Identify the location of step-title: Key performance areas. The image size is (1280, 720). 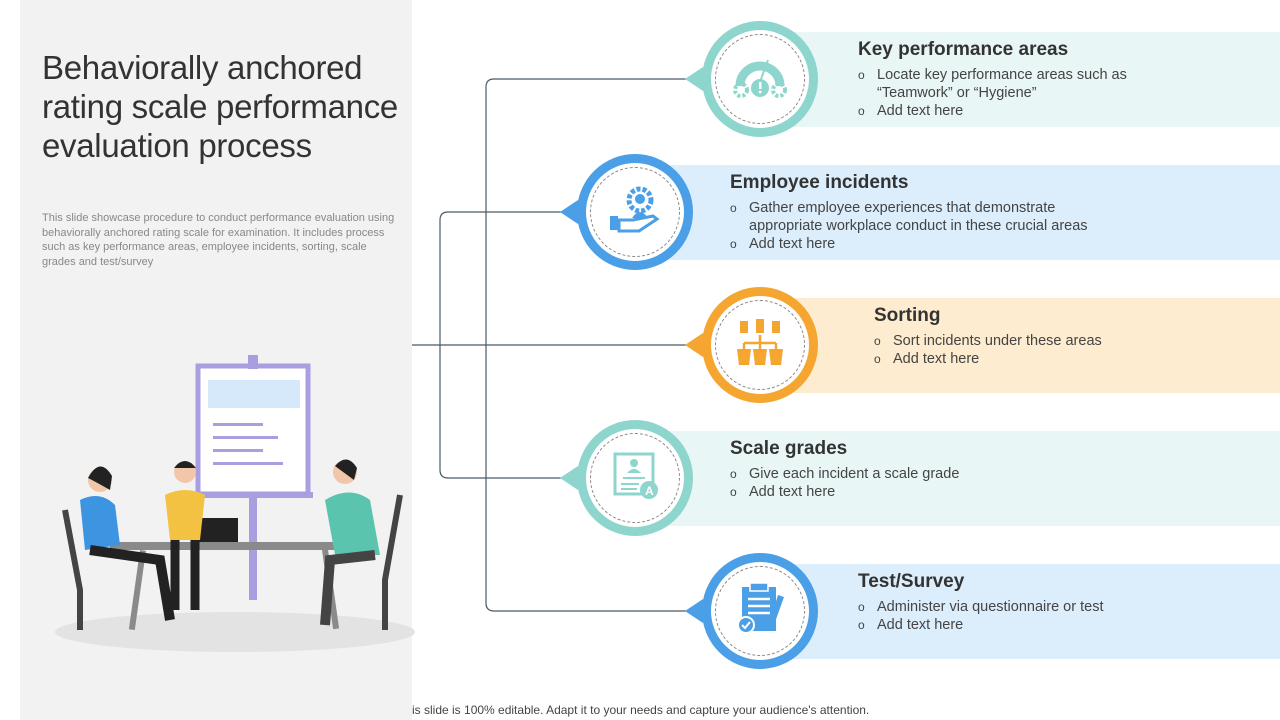
(963, 49).